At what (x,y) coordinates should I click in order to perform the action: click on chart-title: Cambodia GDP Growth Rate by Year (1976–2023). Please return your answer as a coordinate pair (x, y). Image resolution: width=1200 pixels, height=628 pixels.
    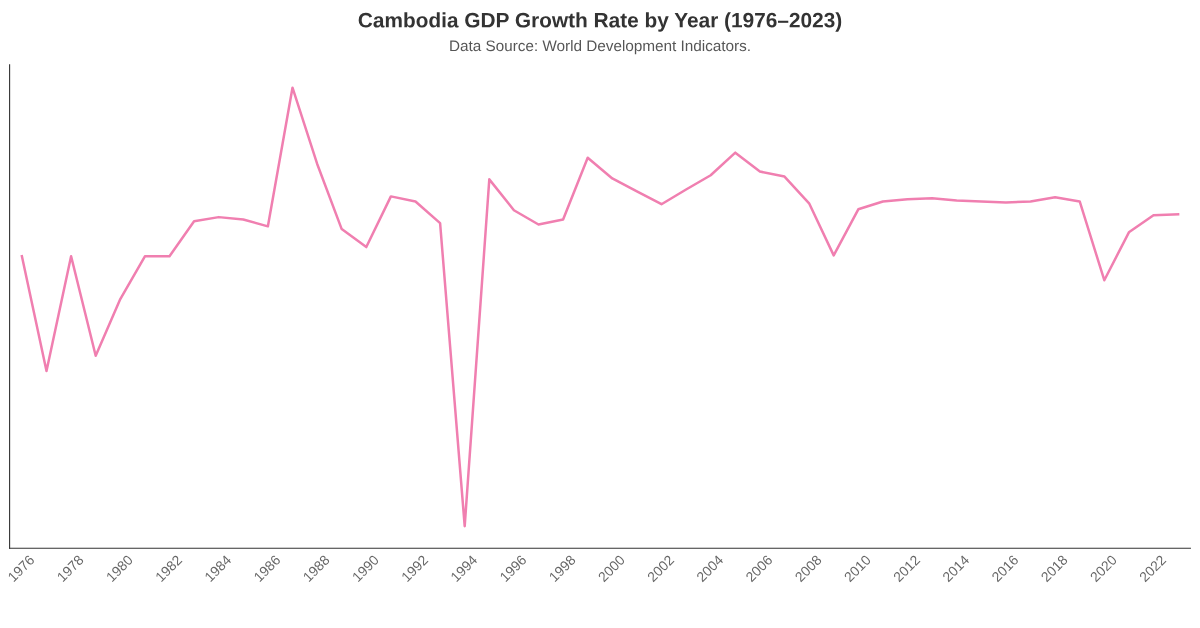
    Looking at the image, I should click on (600, 22).